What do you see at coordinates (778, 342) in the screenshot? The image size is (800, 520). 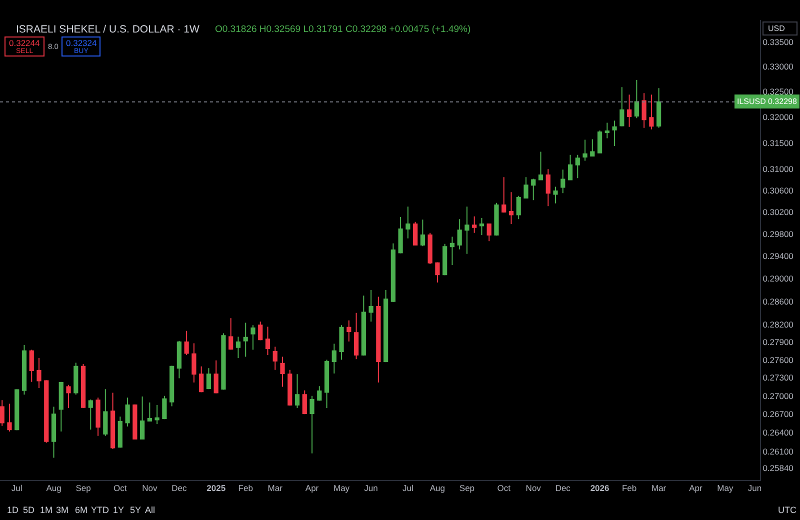 I see `y-tick-label: 0.27900` at bounding box center [778, 342].